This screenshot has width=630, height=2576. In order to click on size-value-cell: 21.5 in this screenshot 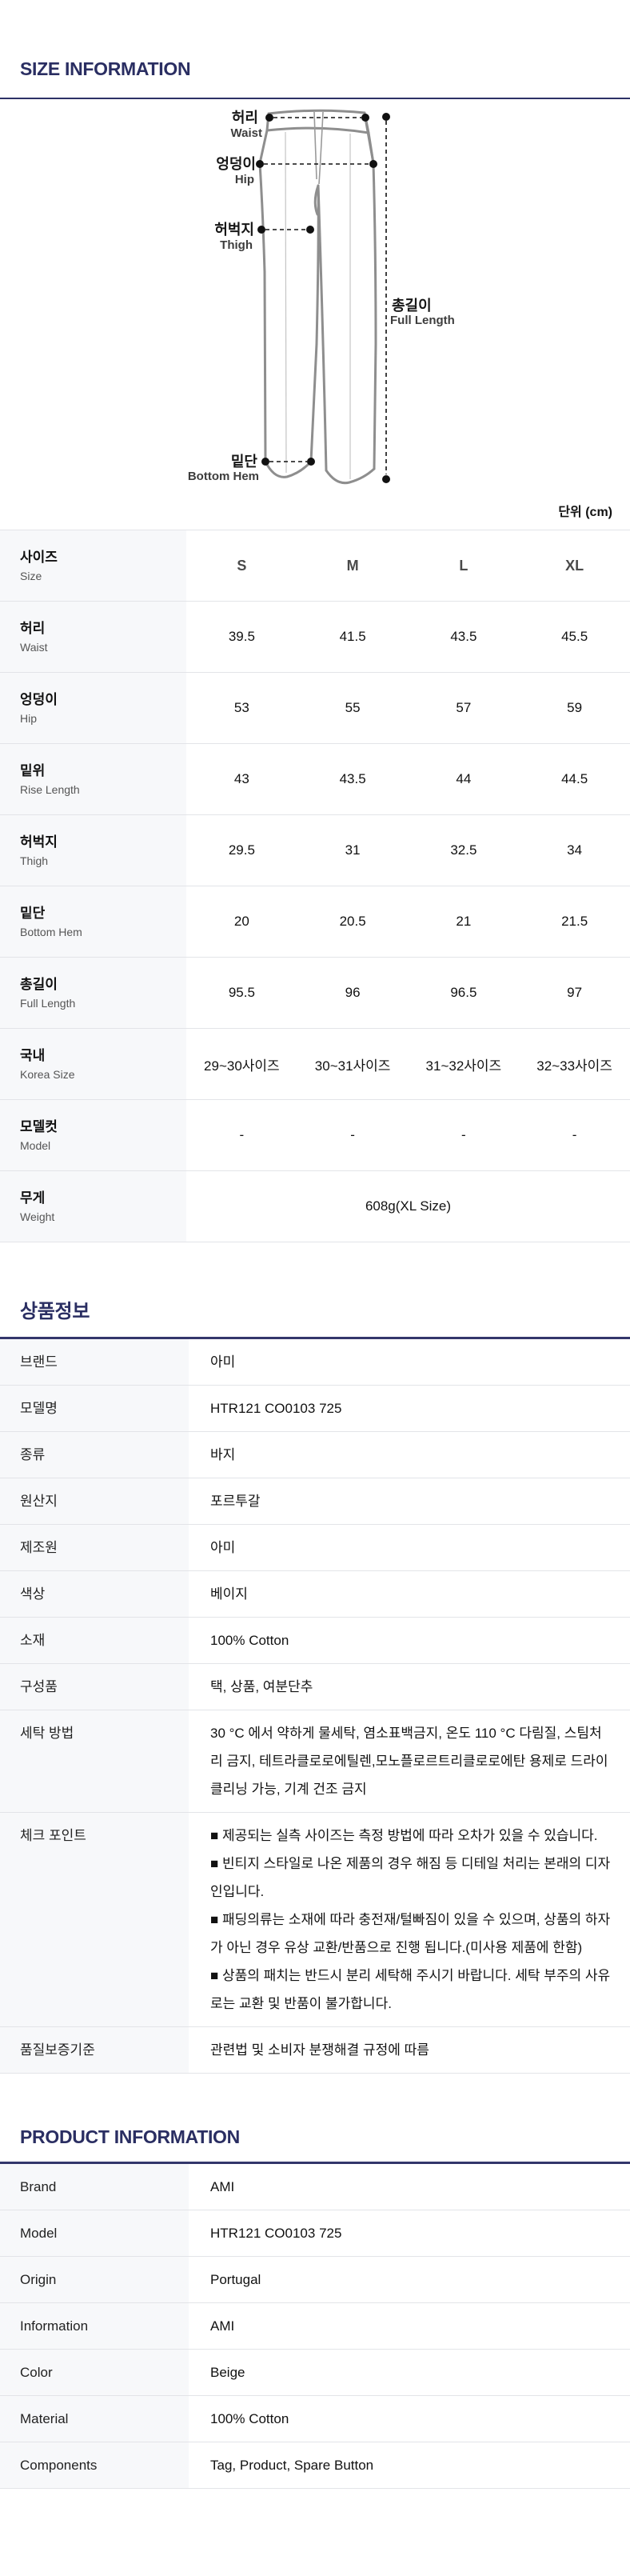, I will do `click(574, 922)`.